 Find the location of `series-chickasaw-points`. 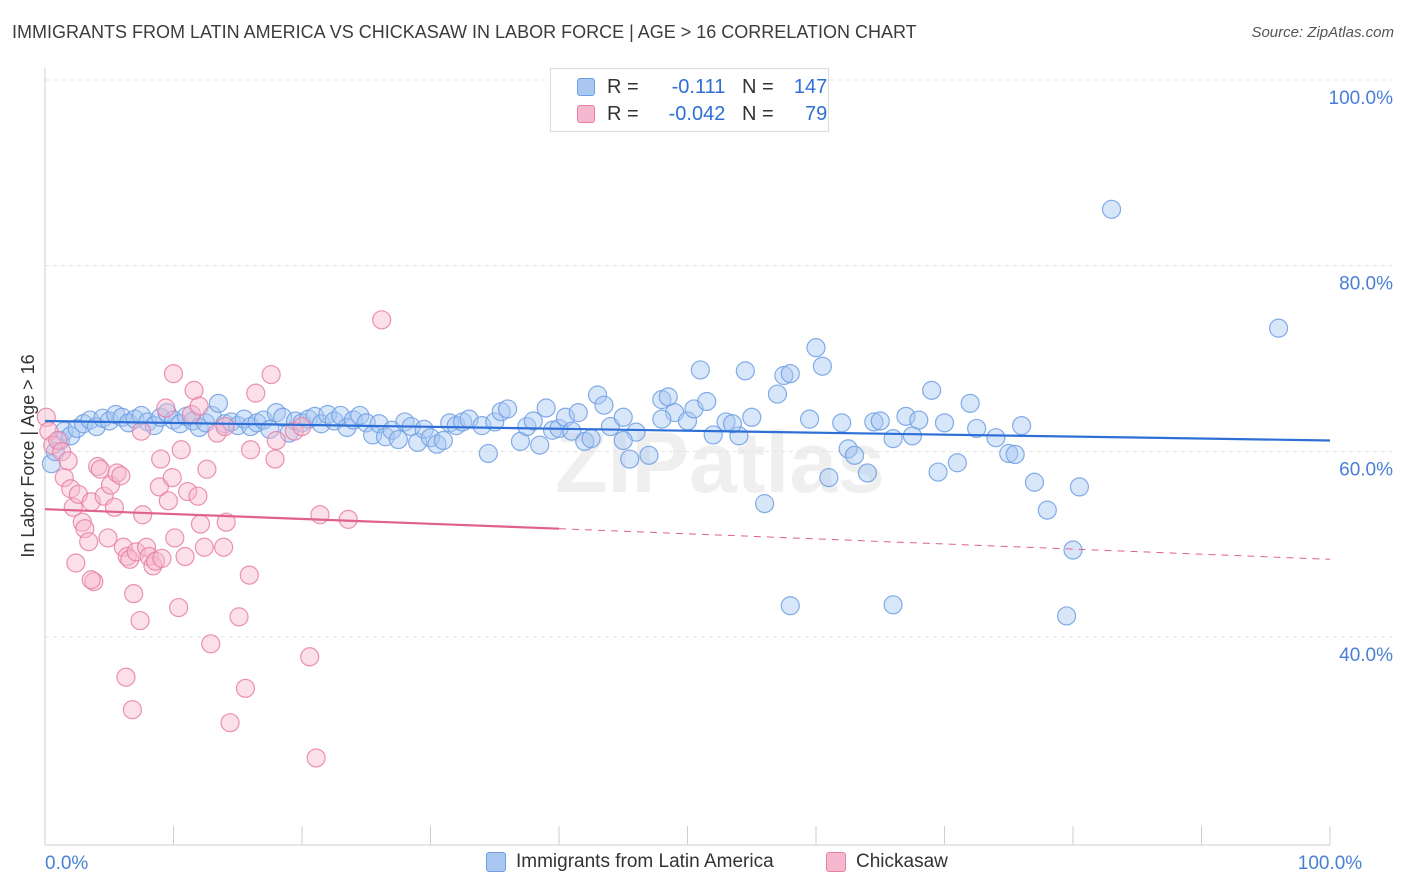

series-chickasaw-points is located at coordinates (214, 539).